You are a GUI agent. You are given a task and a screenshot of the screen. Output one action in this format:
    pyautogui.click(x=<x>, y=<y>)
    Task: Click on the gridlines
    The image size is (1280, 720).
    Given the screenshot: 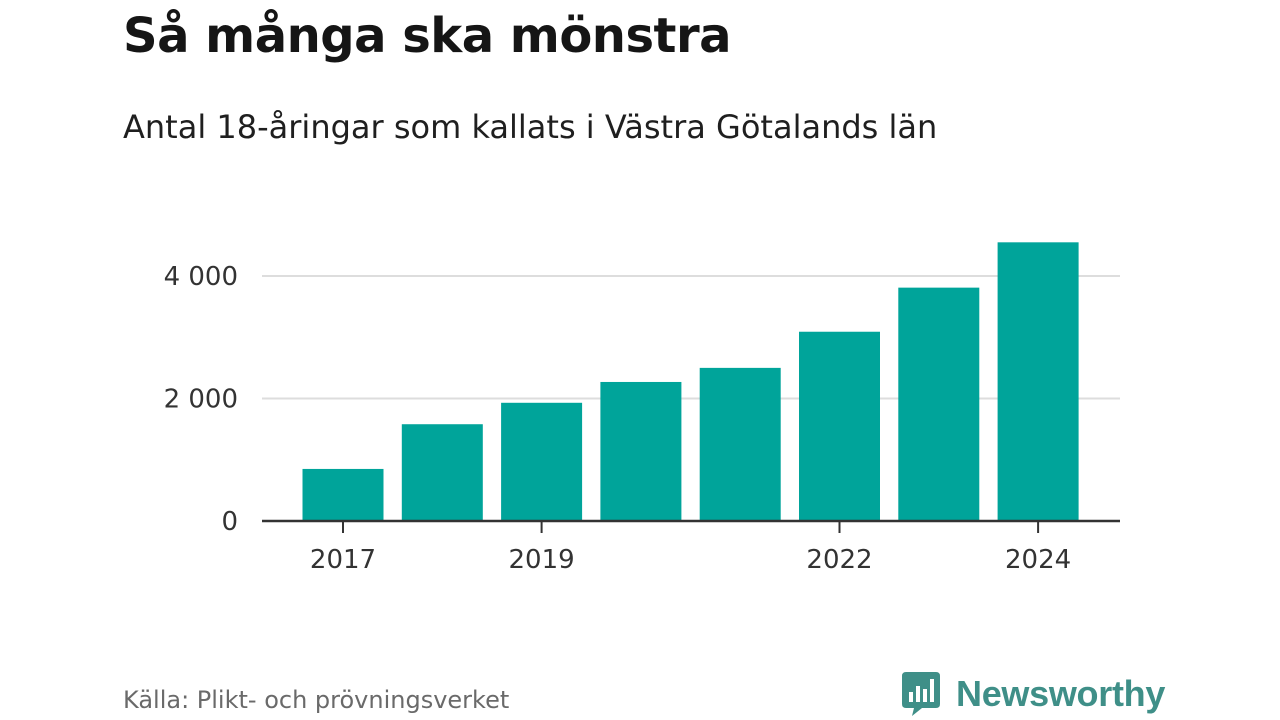 What is the action you would take?
    pyautogui.click(x=691, y=337)
    